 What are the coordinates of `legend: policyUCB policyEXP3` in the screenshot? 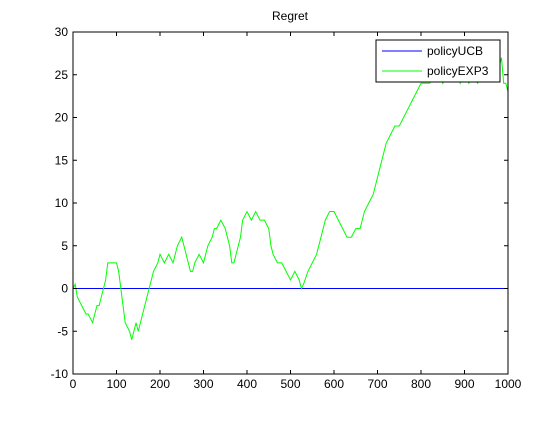 It's located at (438, 61).